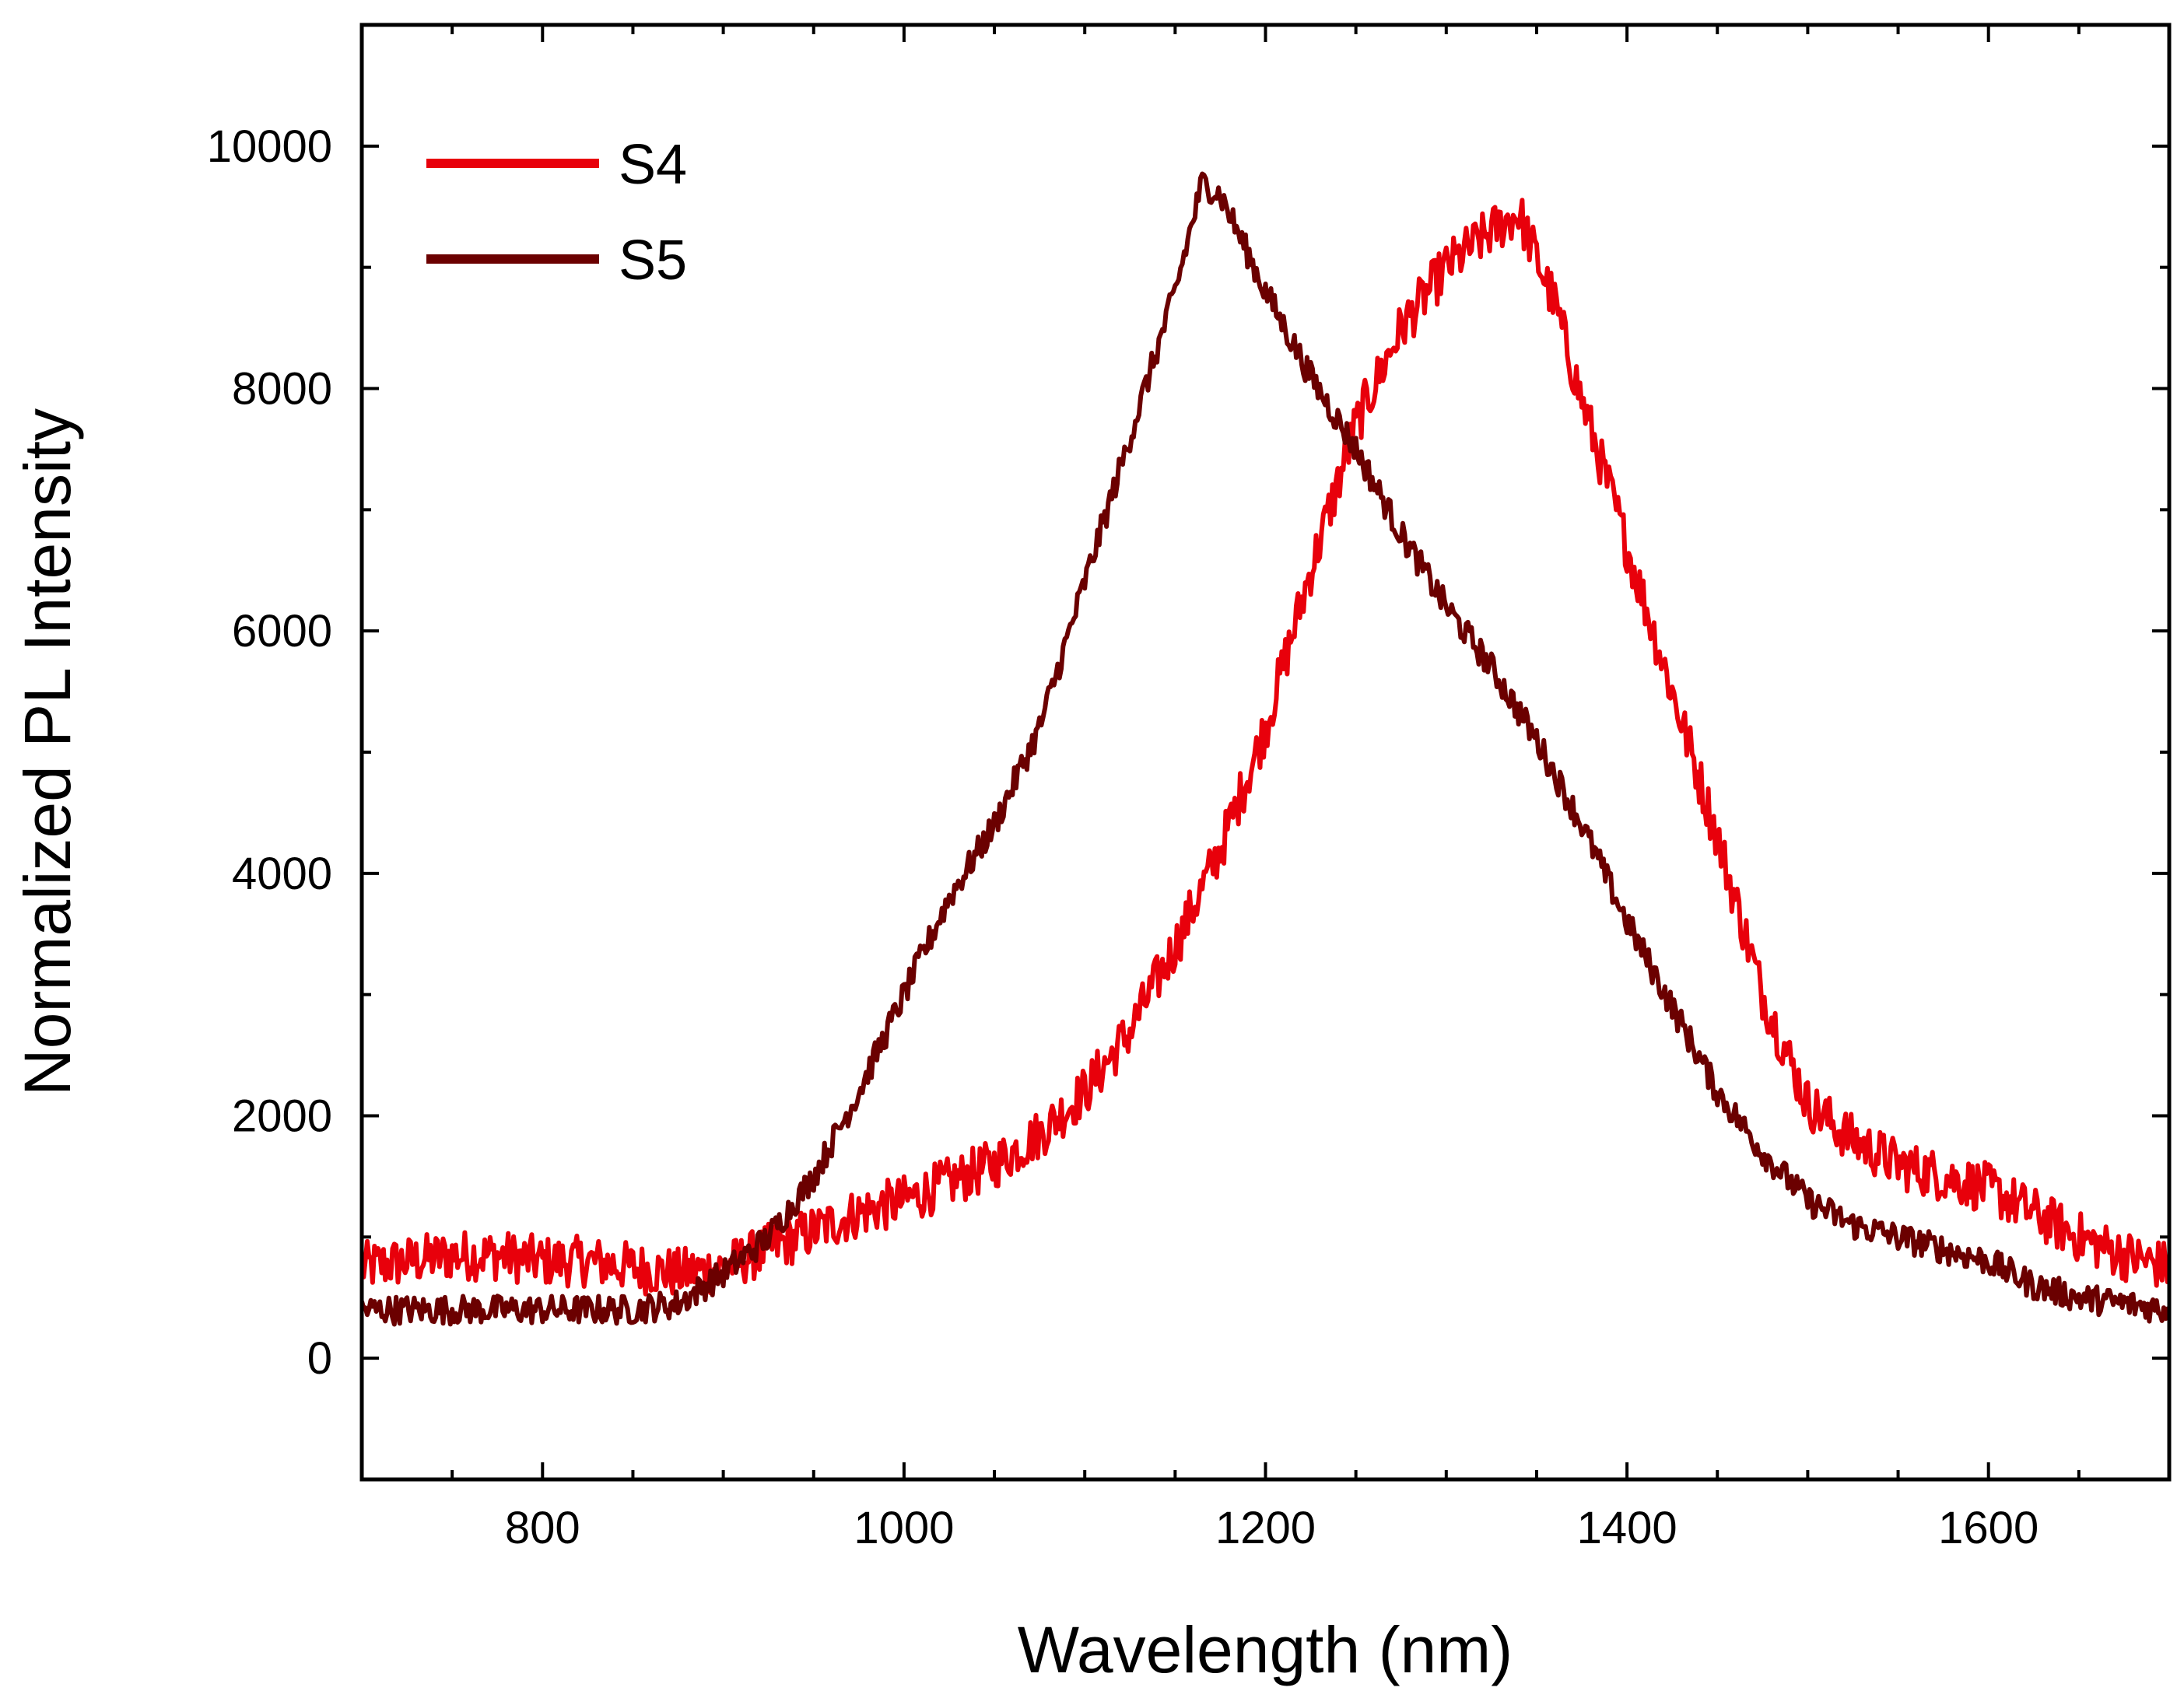  What do you see at coordinates (653, 165) in the screenshot?
I see `legend-label-s4: S4` at bounding box center [653, 165].